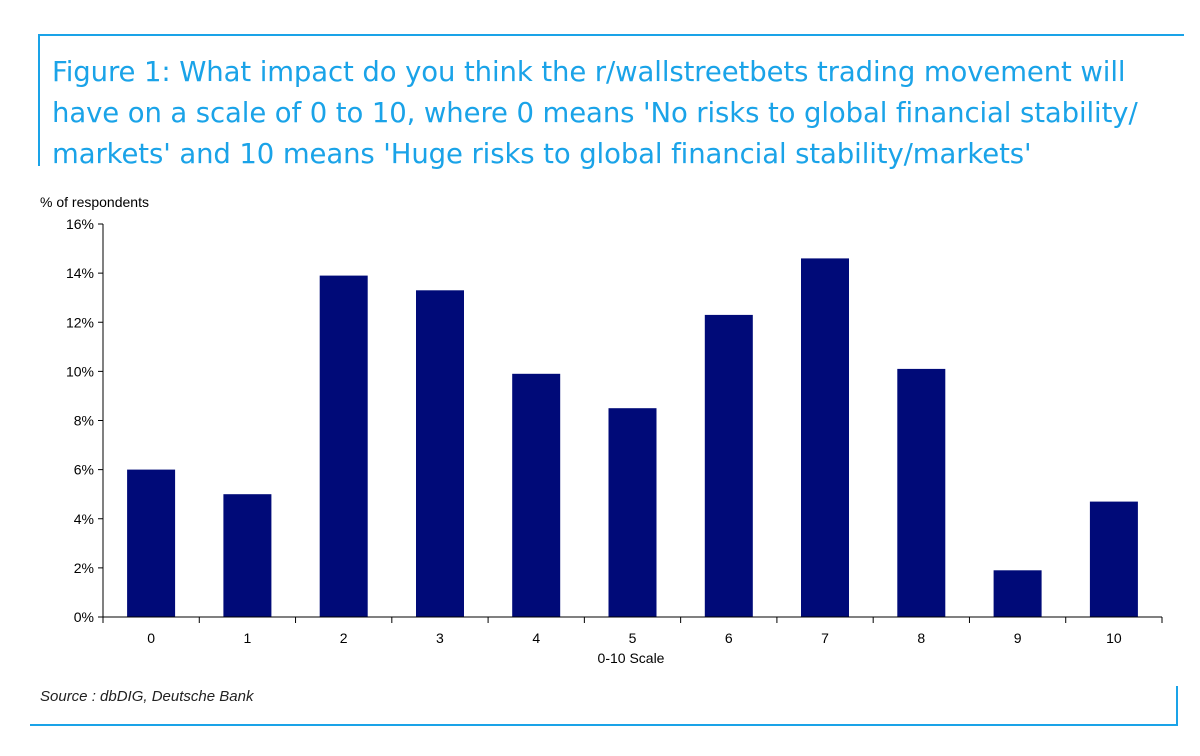 This screenshot has width=1200, height=756. I want to click on x-tick-label: 0, so click(151, 638).